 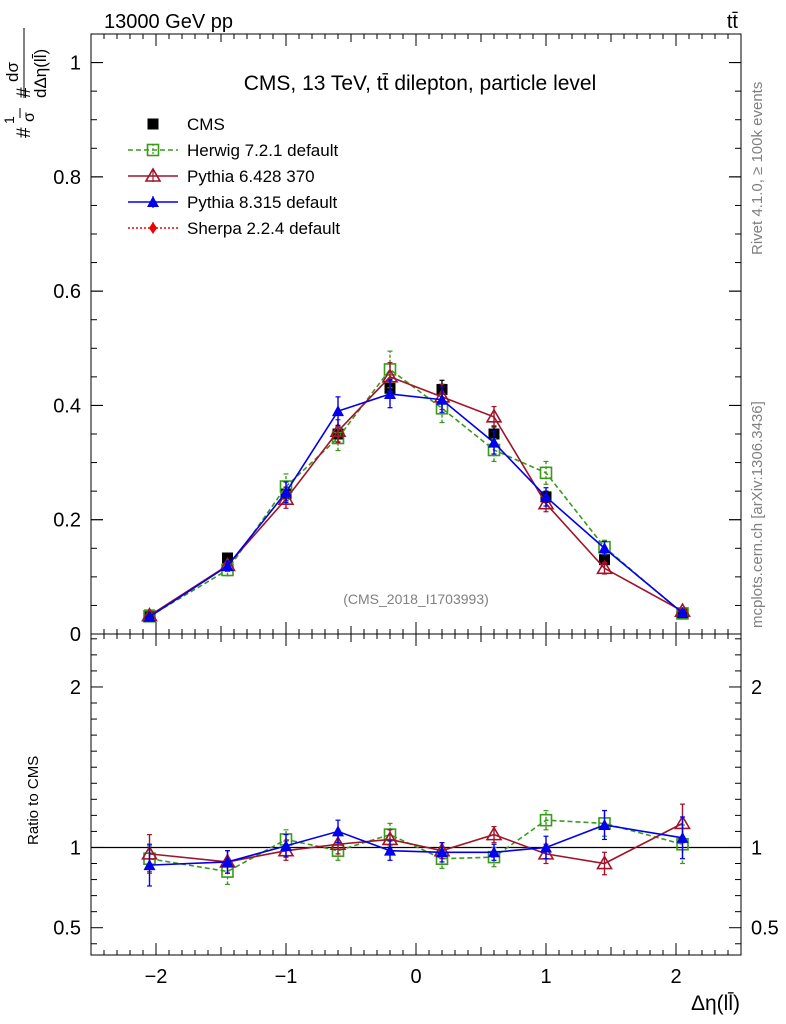 I want to click on series-pythia8, so click(x=416, y=848).